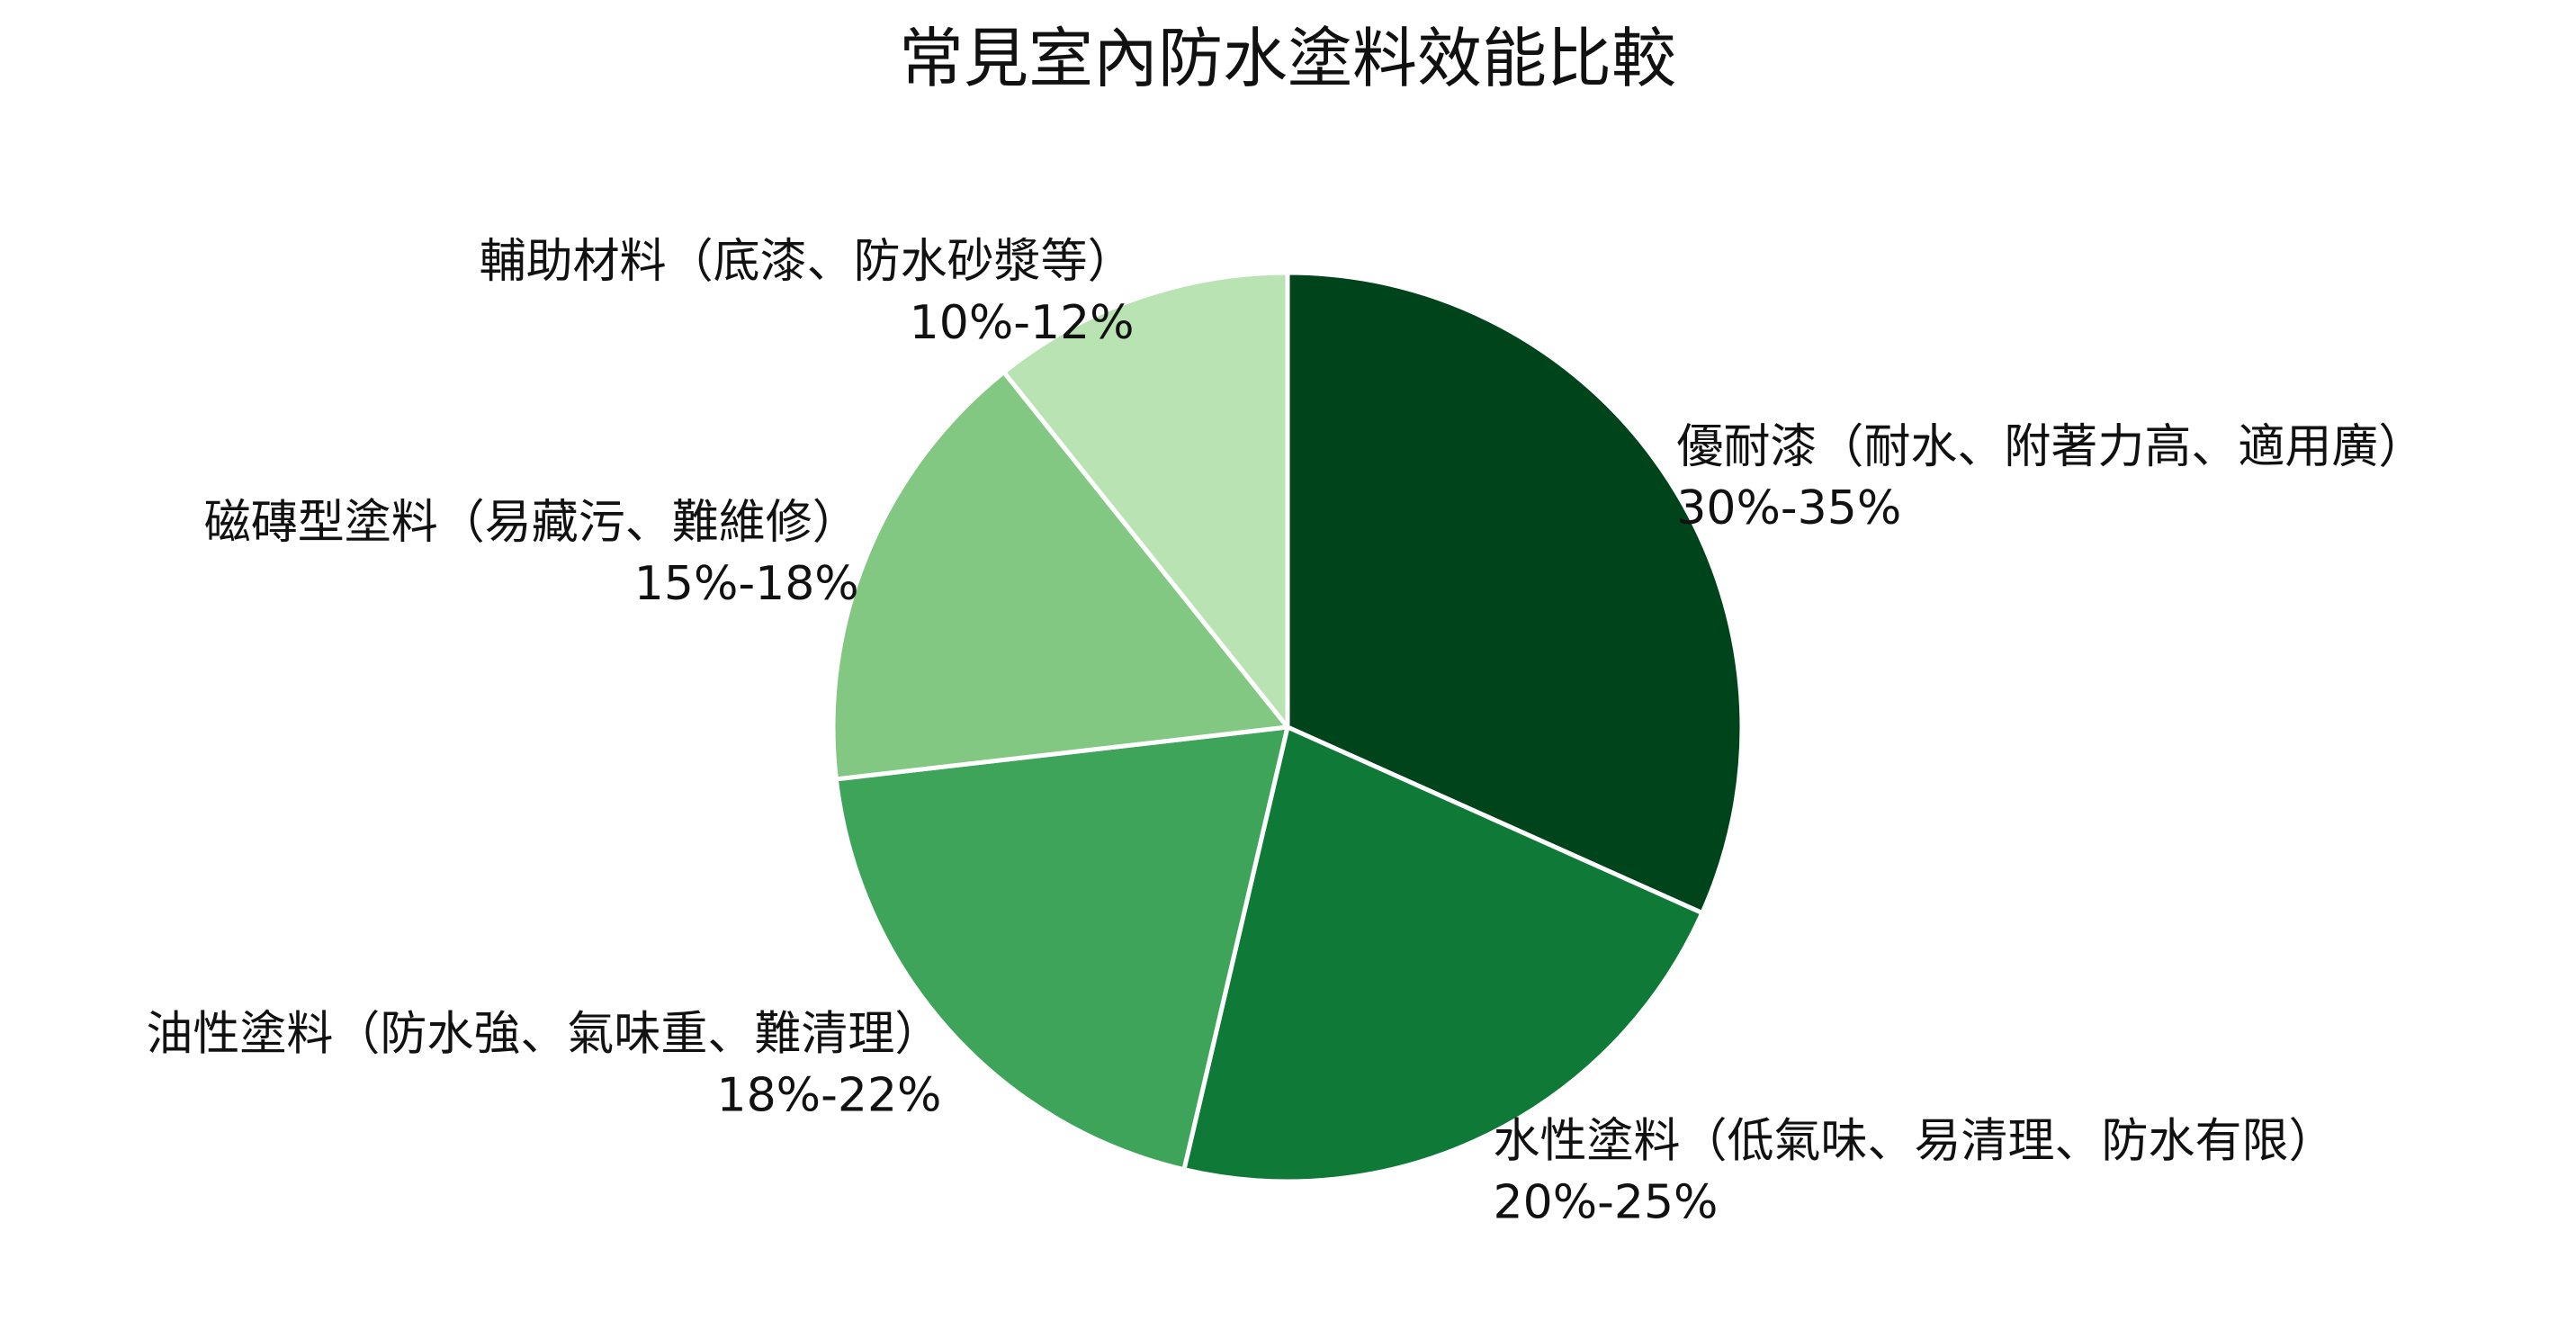 The height and width of the screenshot is (1321, 2576). I want to click on slice-name-label: 油性塗料（防水強、氣味重、難清理）, so click(544, 1035).